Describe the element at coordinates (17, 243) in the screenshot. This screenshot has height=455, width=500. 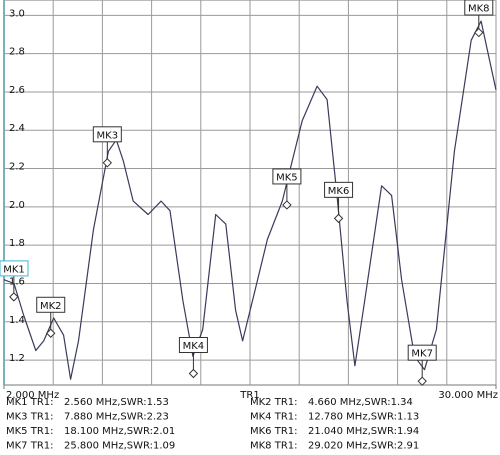
I see `y-tick-label: 1.8` at that location.